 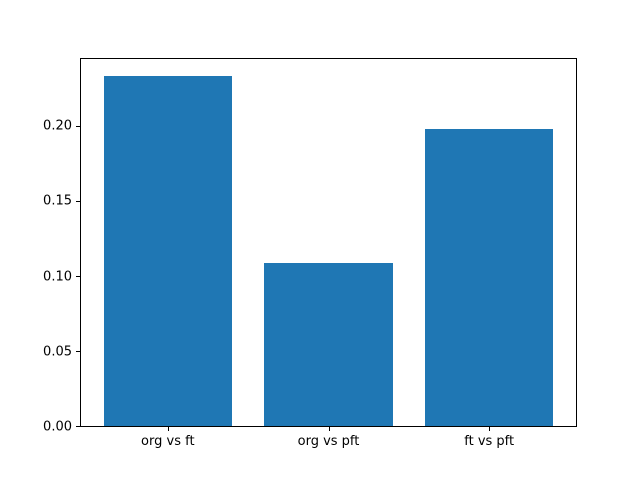 What do you see at coordinates (168, 441) in the screenshot?
I see `x-tick-label: org vs ft` at bounding box center [168, 441].